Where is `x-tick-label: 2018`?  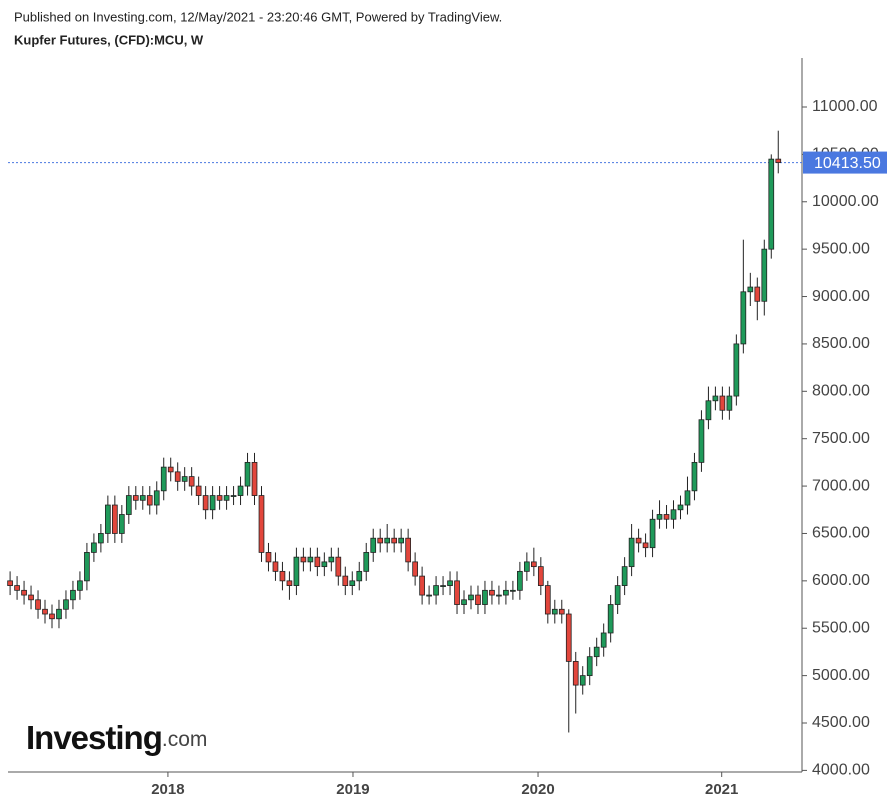 x-tick-label: 2018 is located at coordinates (167, 789).